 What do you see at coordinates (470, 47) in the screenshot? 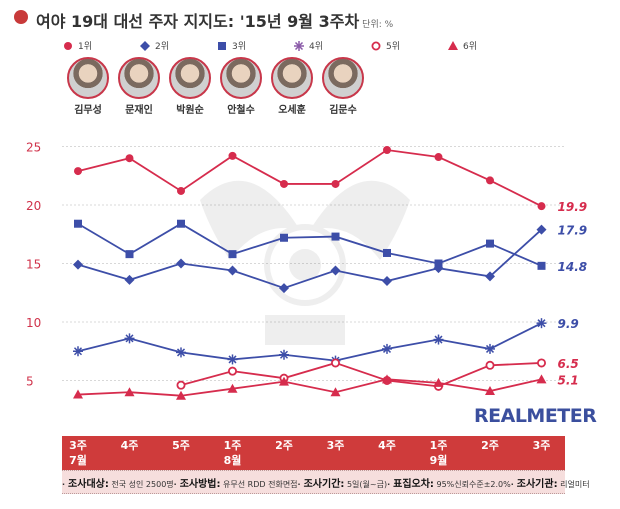
I see `legend-label: 6위` at bounding box center [470, 47].